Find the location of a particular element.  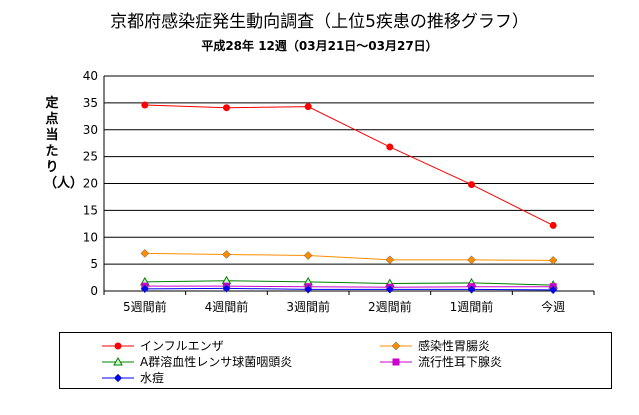

x-tick-label: 1週間前 is located at coordinates (472, 306).